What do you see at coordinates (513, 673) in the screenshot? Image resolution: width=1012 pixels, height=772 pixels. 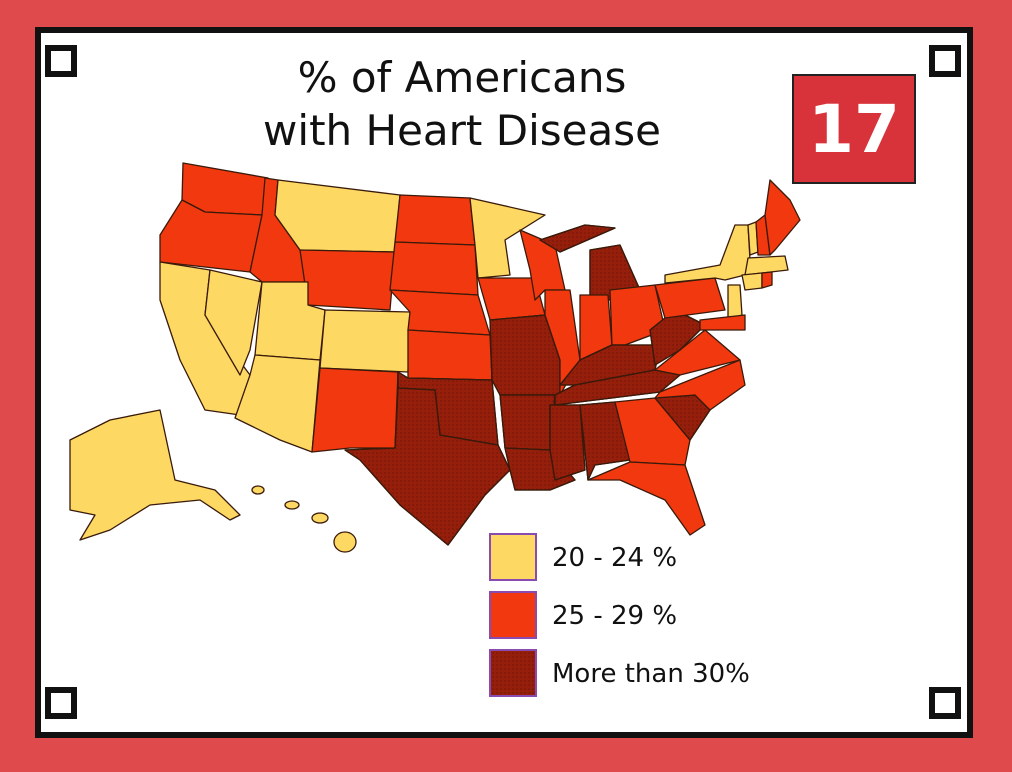 I see `legend-swatch-texture` at bounding box center [513, 673].